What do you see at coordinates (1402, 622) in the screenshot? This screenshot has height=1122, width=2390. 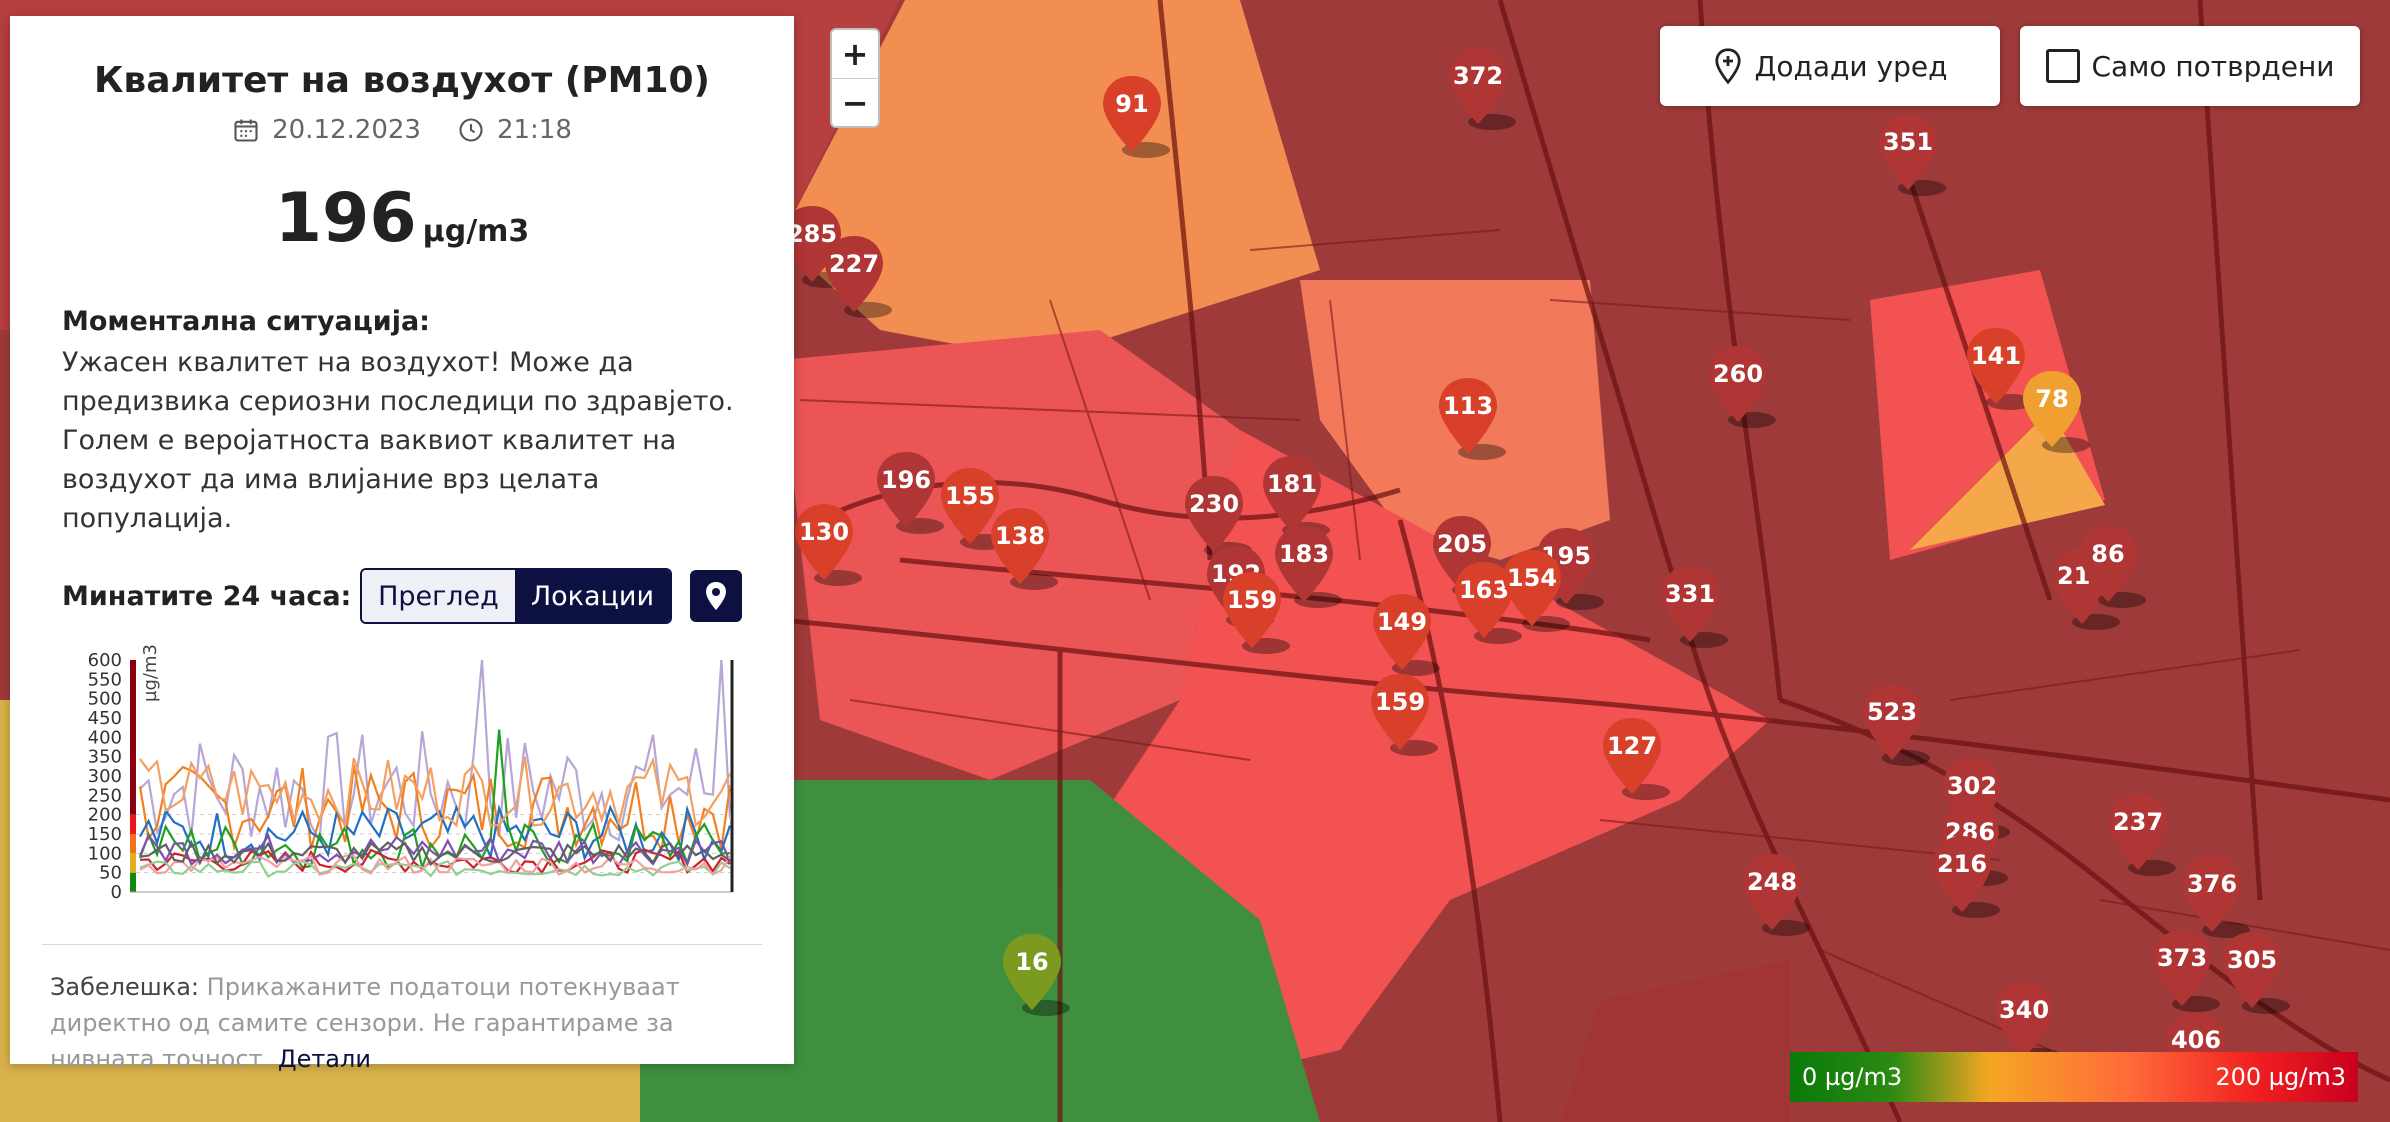 I see `marker-value: 149` at bounding box center [1402, 622].